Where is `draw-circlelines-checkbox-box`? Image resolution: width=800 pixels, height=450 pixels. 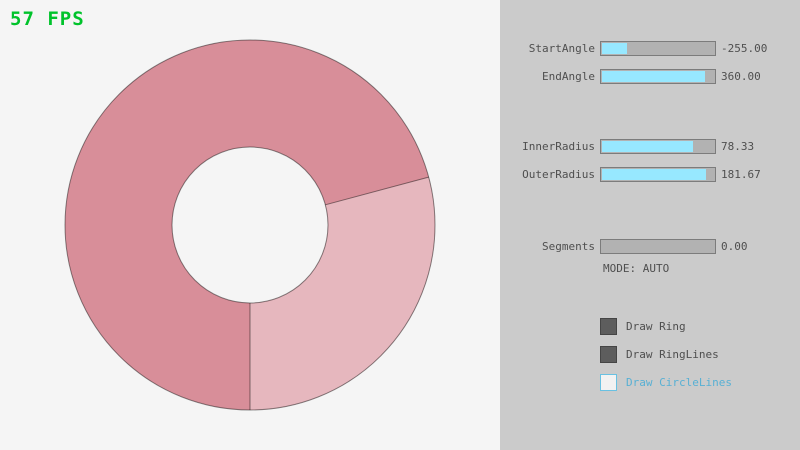 draw-circlelines-checkbox-box is located at coordinates (608, 382).